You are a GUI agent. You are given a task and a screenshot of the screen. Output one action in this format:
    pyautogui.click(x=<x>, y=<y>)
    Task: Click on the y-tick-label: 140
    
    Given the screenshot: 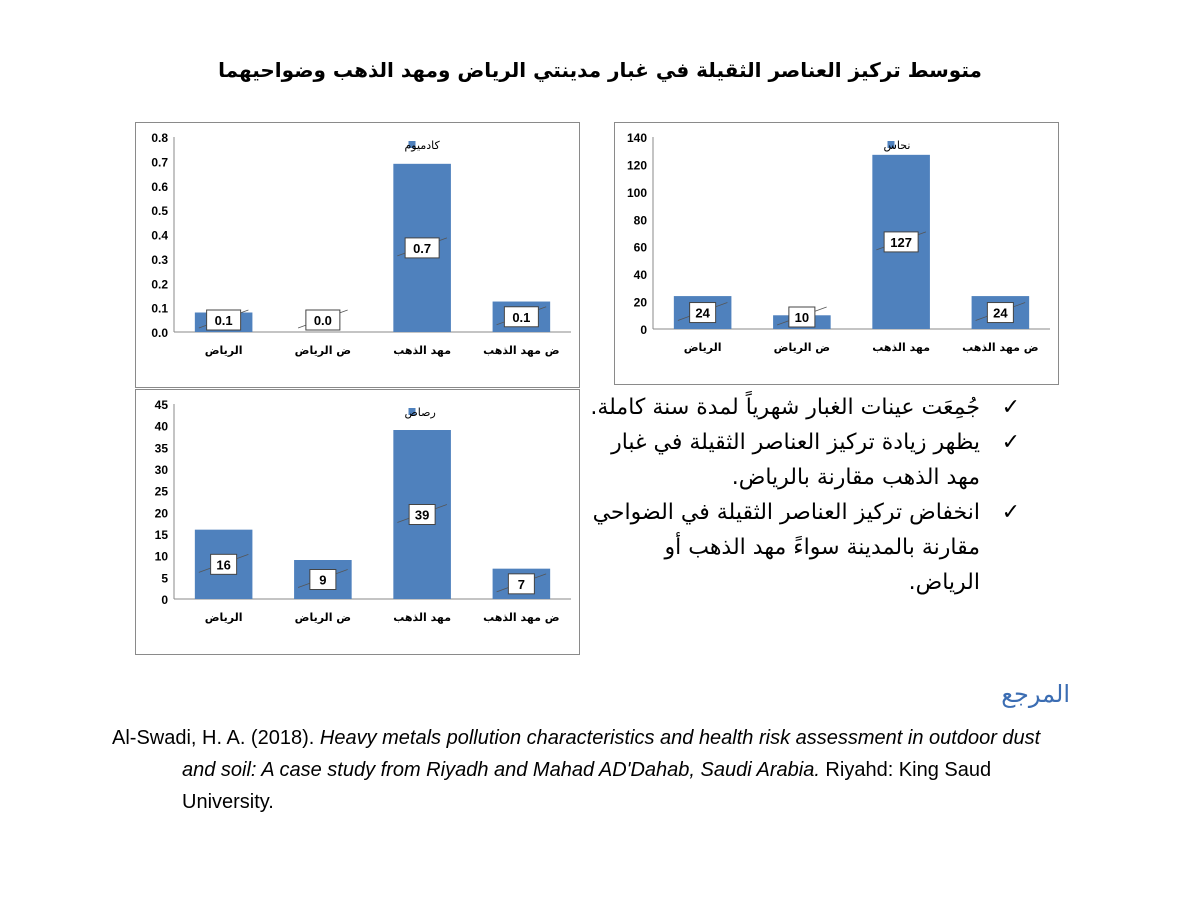 What is the action you would take?
    pyautogui.click(x=637, y=138)
    